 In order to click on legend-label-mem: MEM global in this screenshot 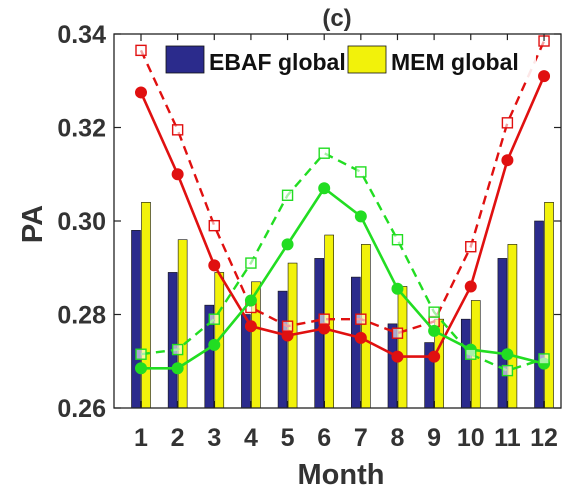, I will do `click(455, 62)`.